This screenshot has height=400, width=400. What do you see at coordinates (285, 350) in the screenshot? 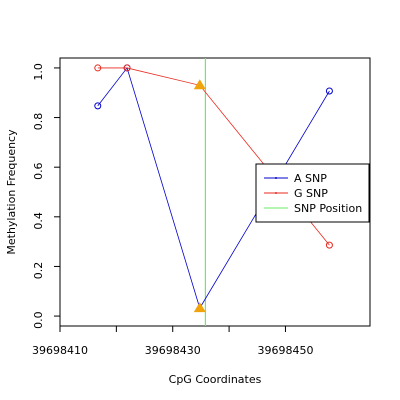
I see `x-tick-label: 39698450` at bounding box center [285, 350].